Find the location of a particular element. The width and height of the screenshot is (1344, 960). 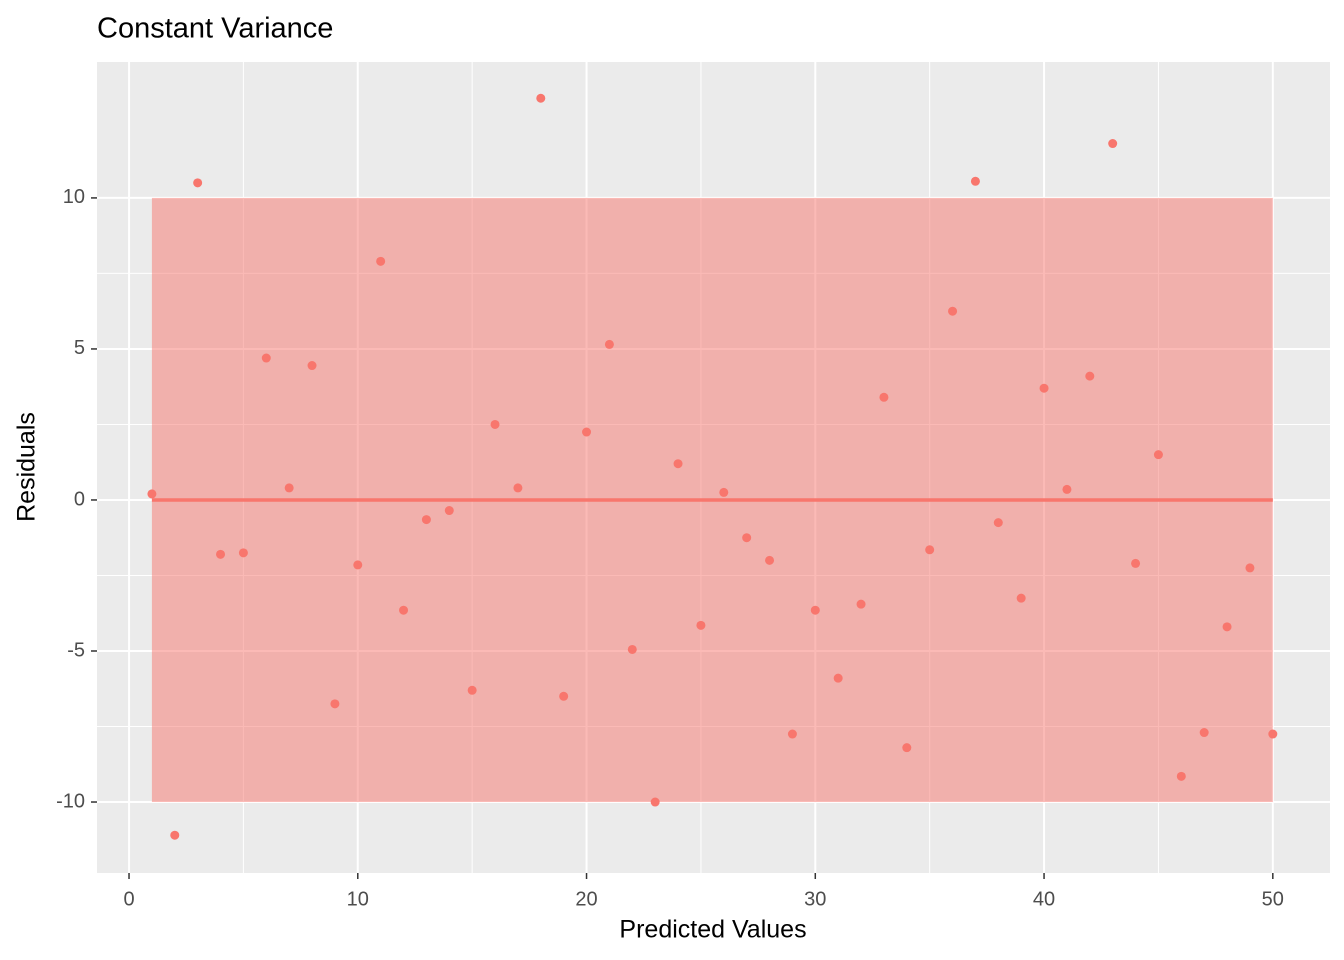

x-tick-label: 40 is located at coordinates (1044, 899).